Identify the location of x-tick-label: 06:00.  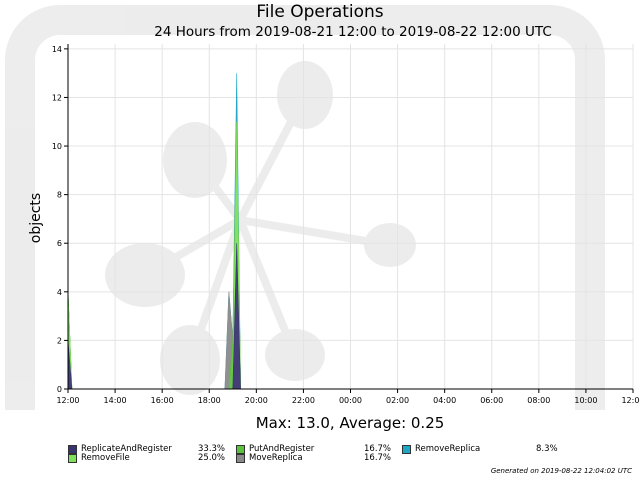
(491, 400).